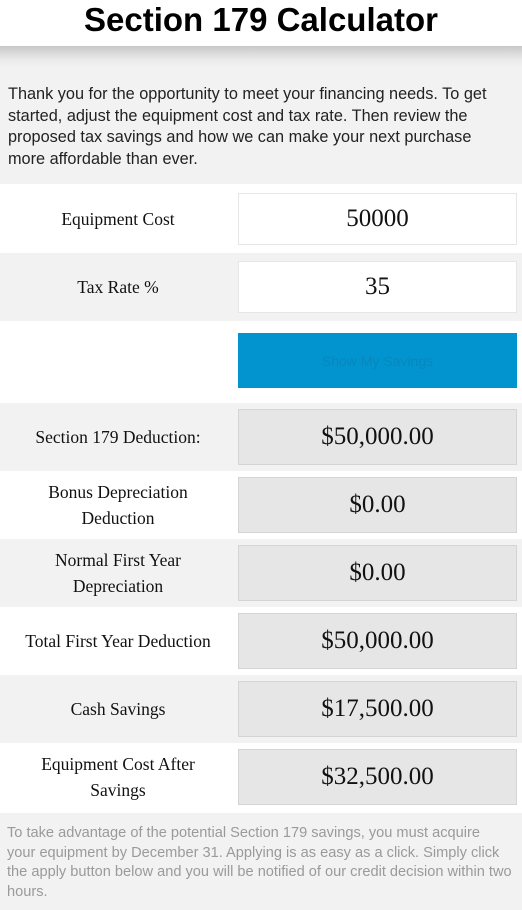 Image resolution: width=522 pixels, height=910 pixels. I want to click on cash-savings-row: Cash Savings $17,500.00, so click(261, 709).